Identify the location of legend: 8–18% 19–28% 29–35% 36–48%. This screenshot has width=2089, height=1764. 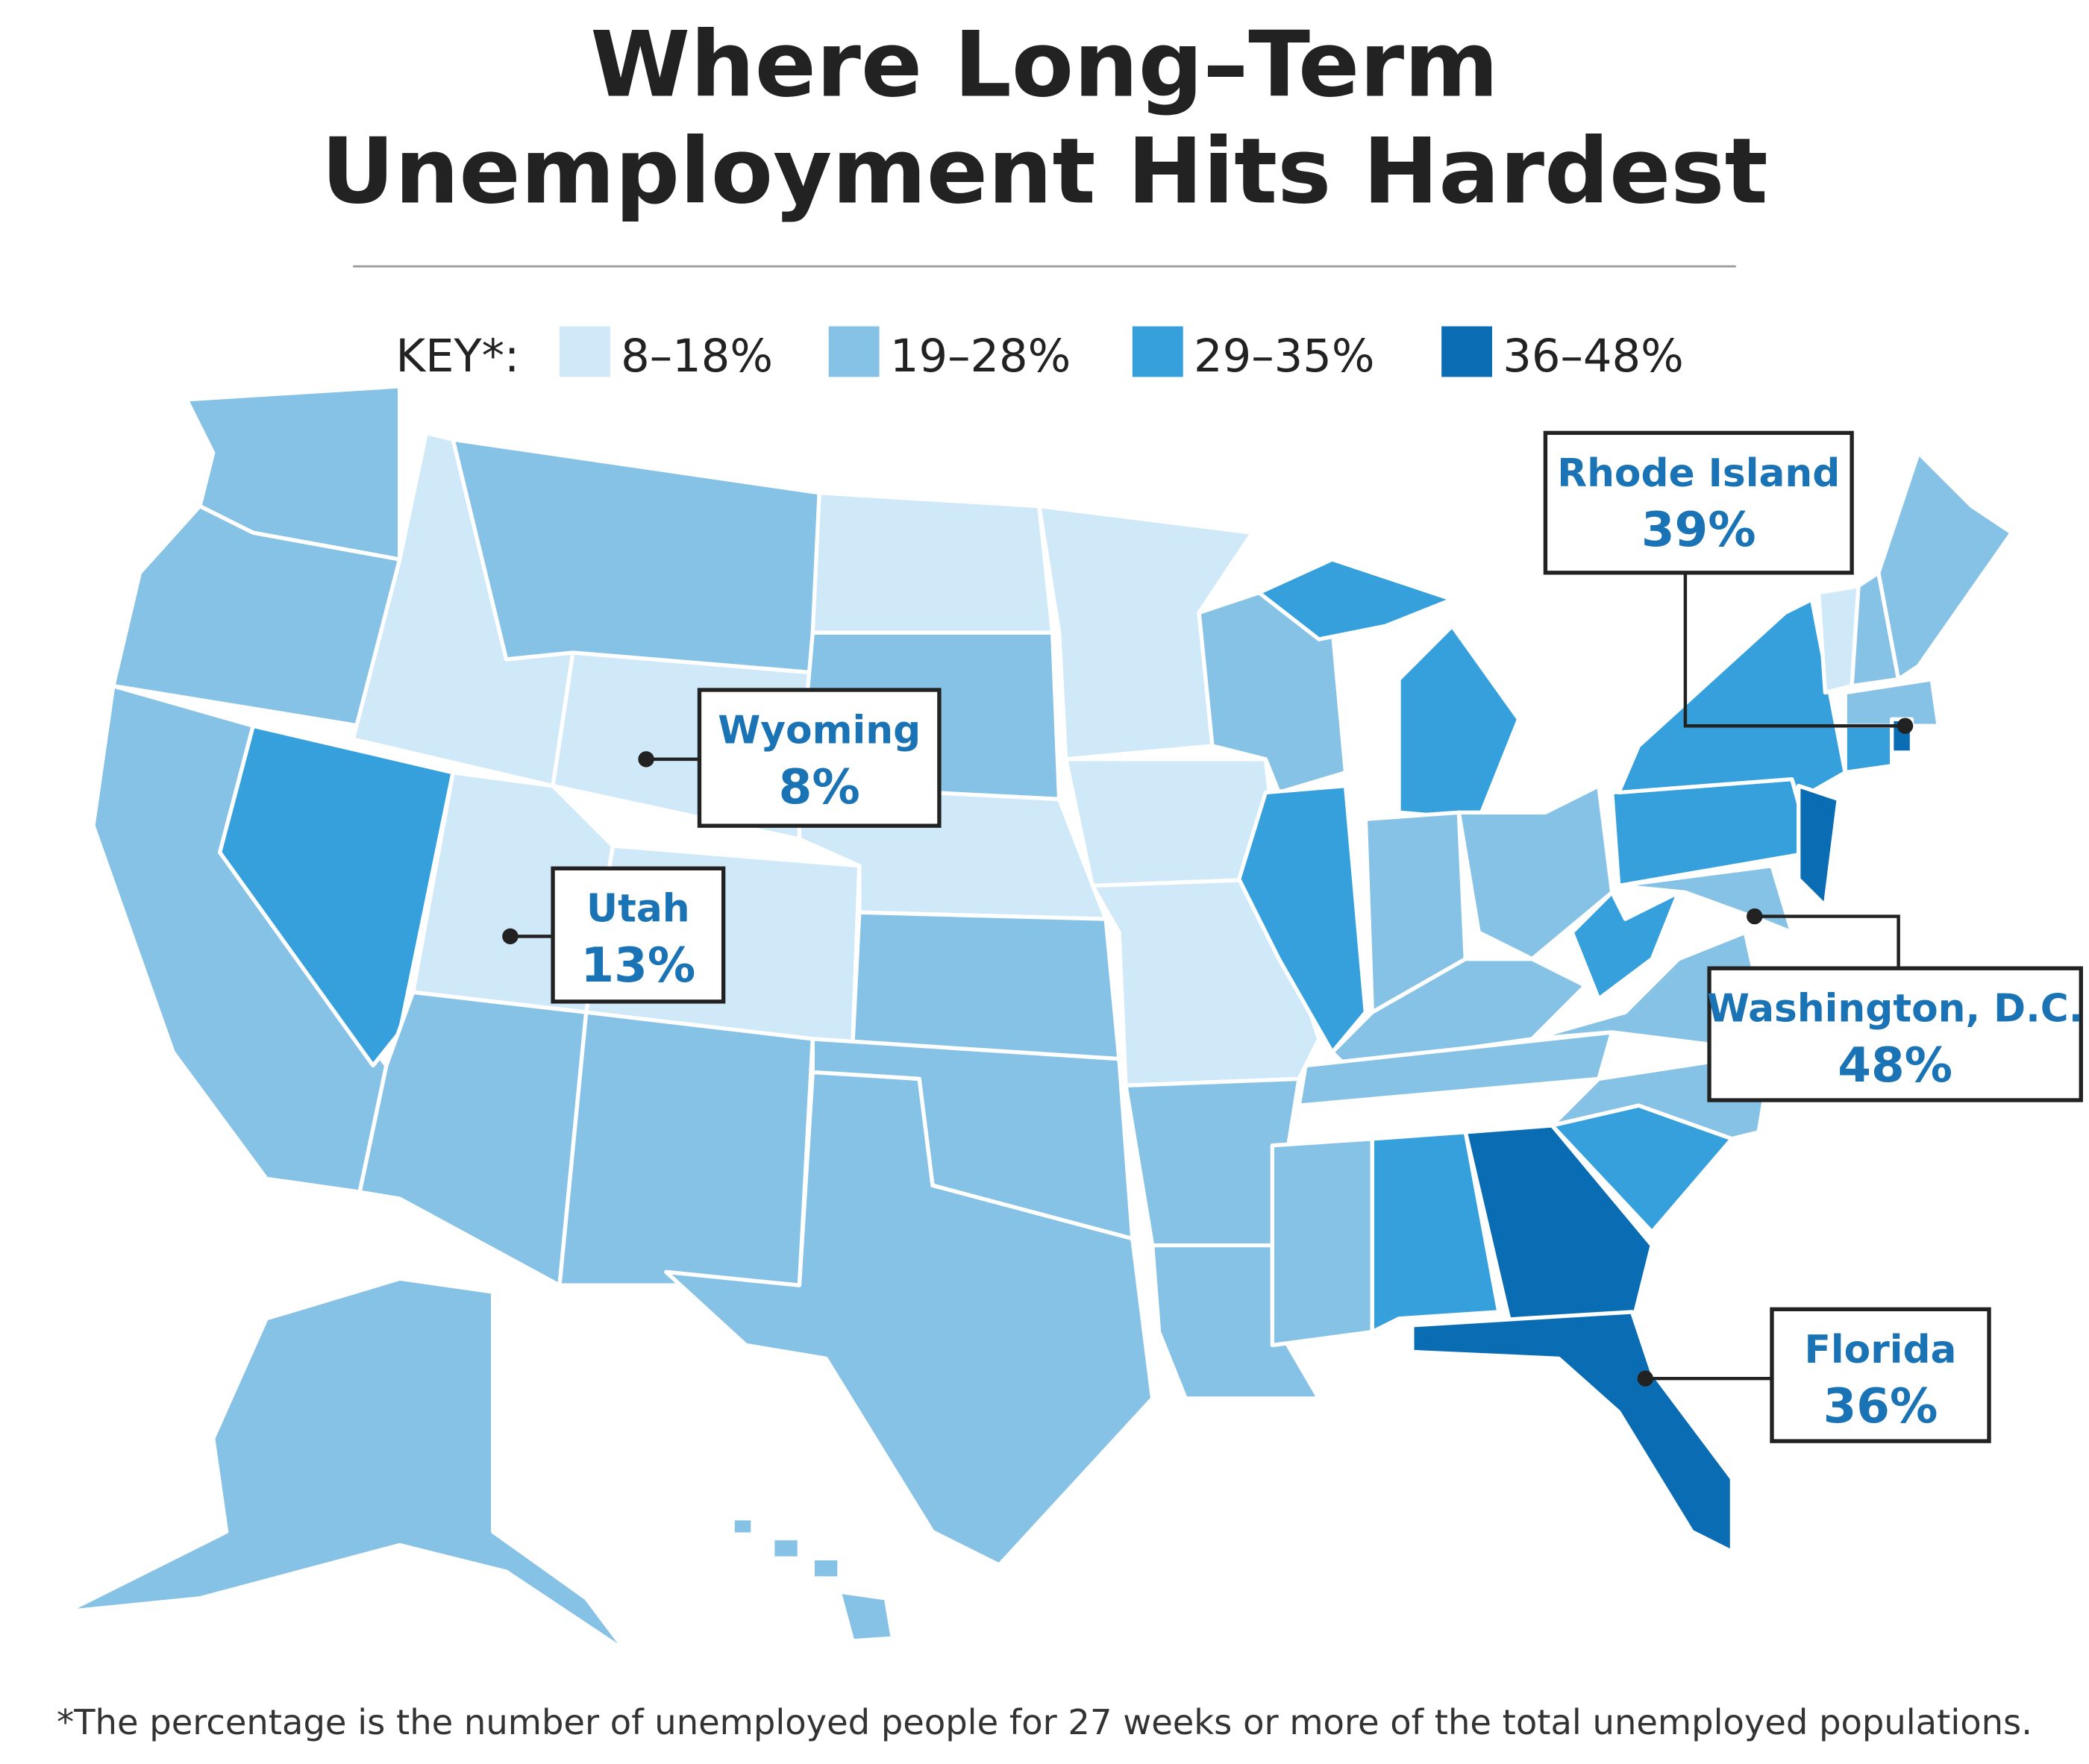
(1121, 354).